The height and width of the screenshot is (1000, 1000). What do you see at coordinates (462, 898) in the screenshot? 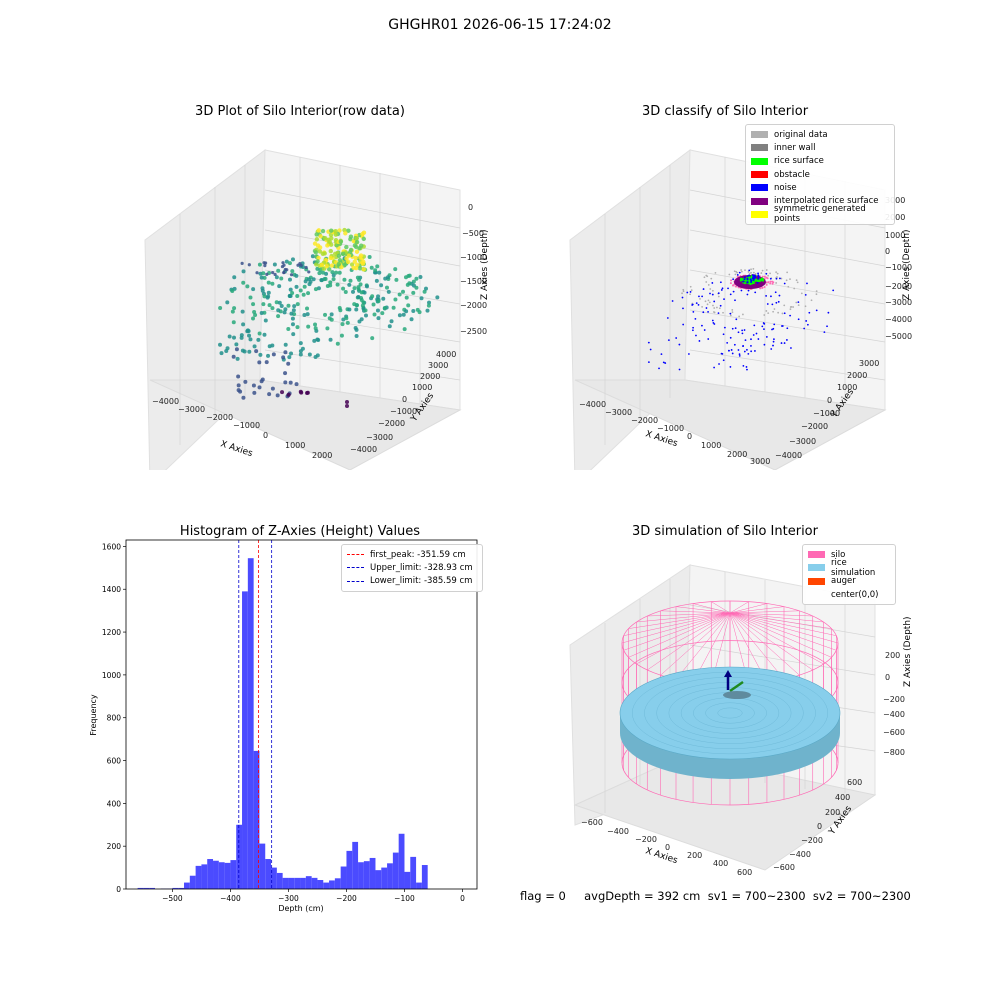
I see `hist-x-tick: 0` at bounding box center [462, 898].